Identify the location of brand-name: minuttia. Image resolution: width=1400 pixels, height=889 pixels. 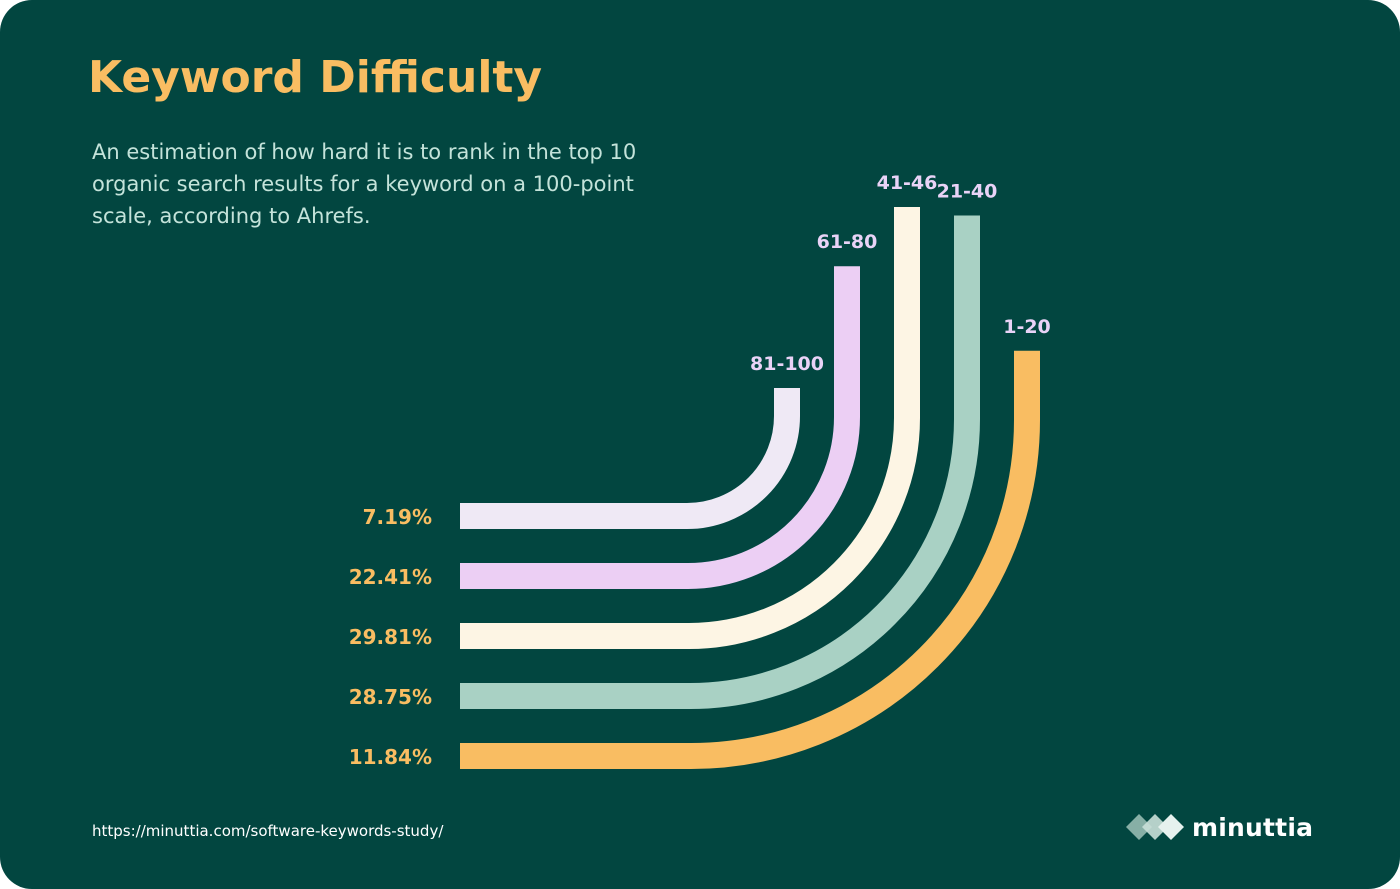
(1253, 827).